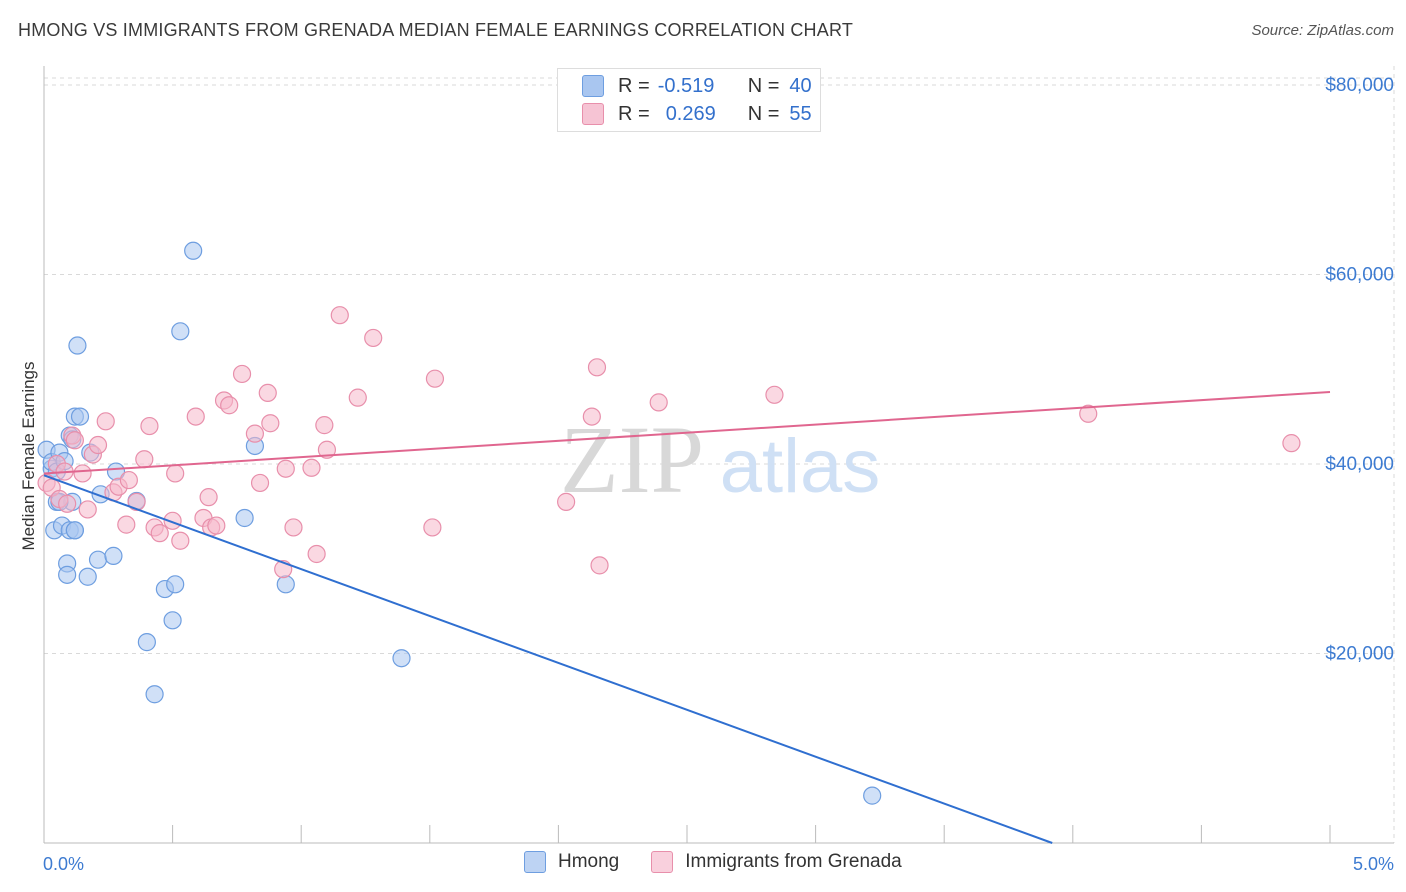 The image size is (1406, 892). I want to click on y-axis-label: Median Female Earnings, so click(28, 456).